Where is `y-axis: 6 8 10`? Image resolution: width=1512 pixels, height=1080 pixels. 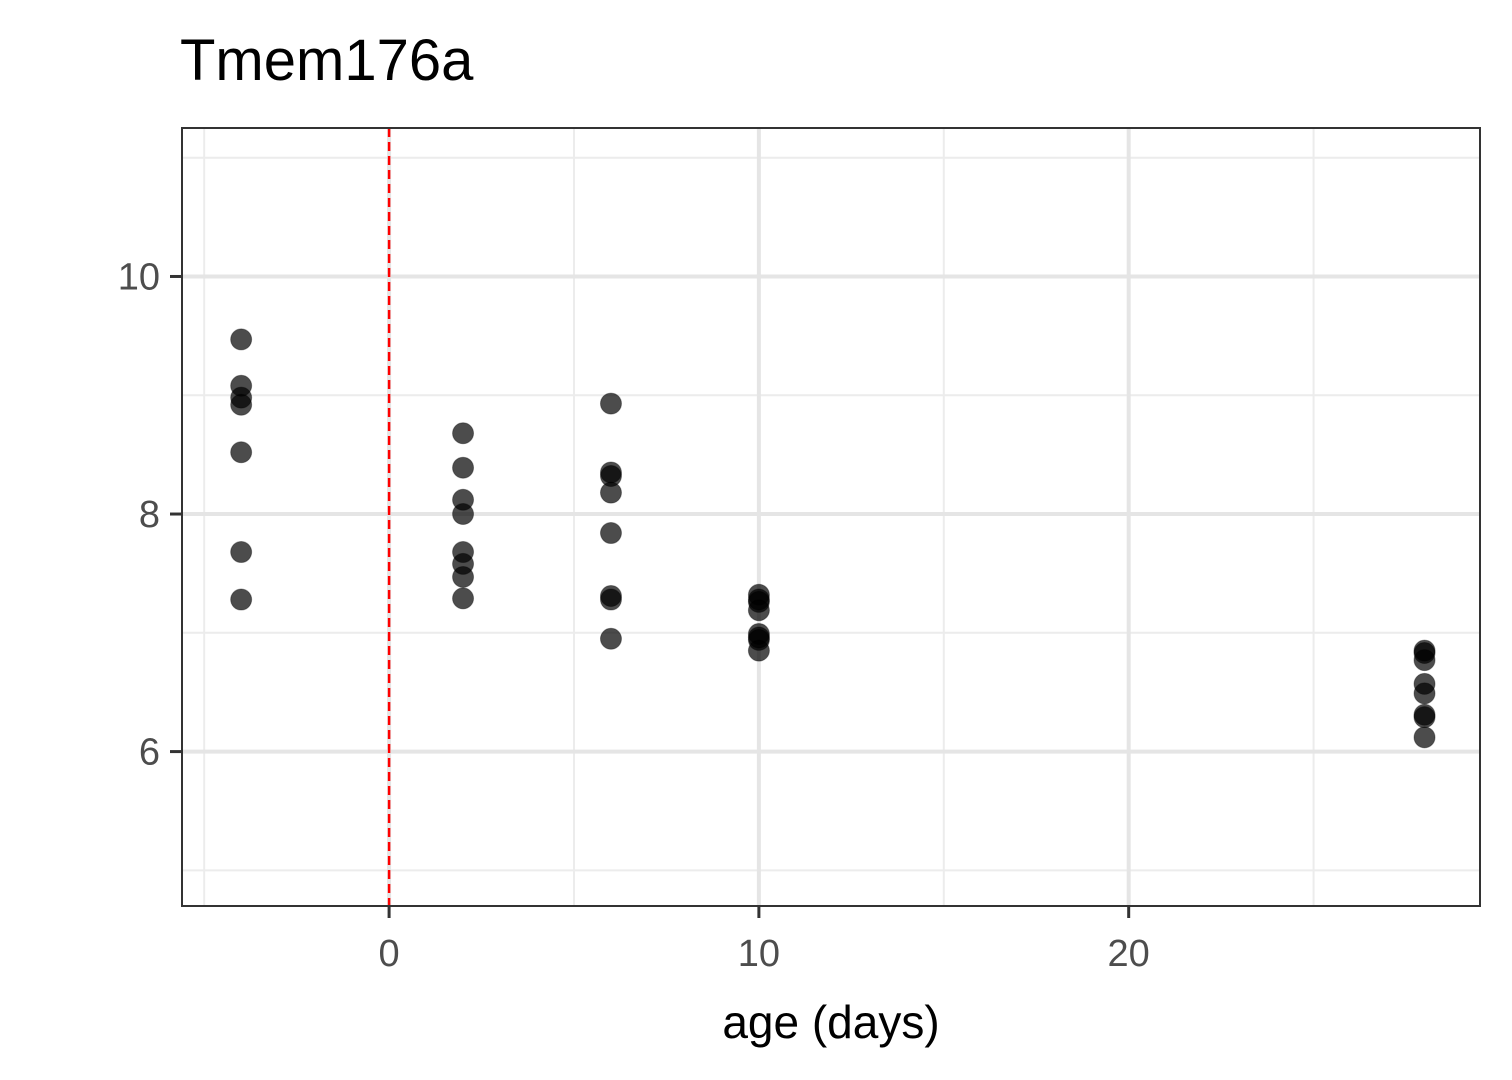
y-axis: 6 8 10 is located at coordinates (150, 515).